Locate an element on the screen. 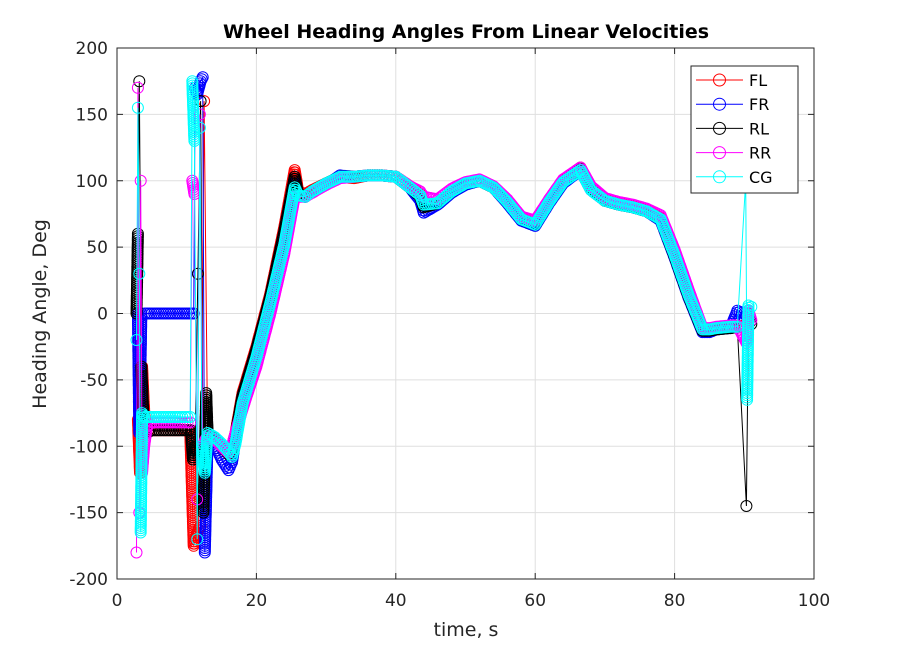 Image resolution: width=900 pixels, height=652 pixels. x-tick-label: 60 is located at coordinates (535, 601).